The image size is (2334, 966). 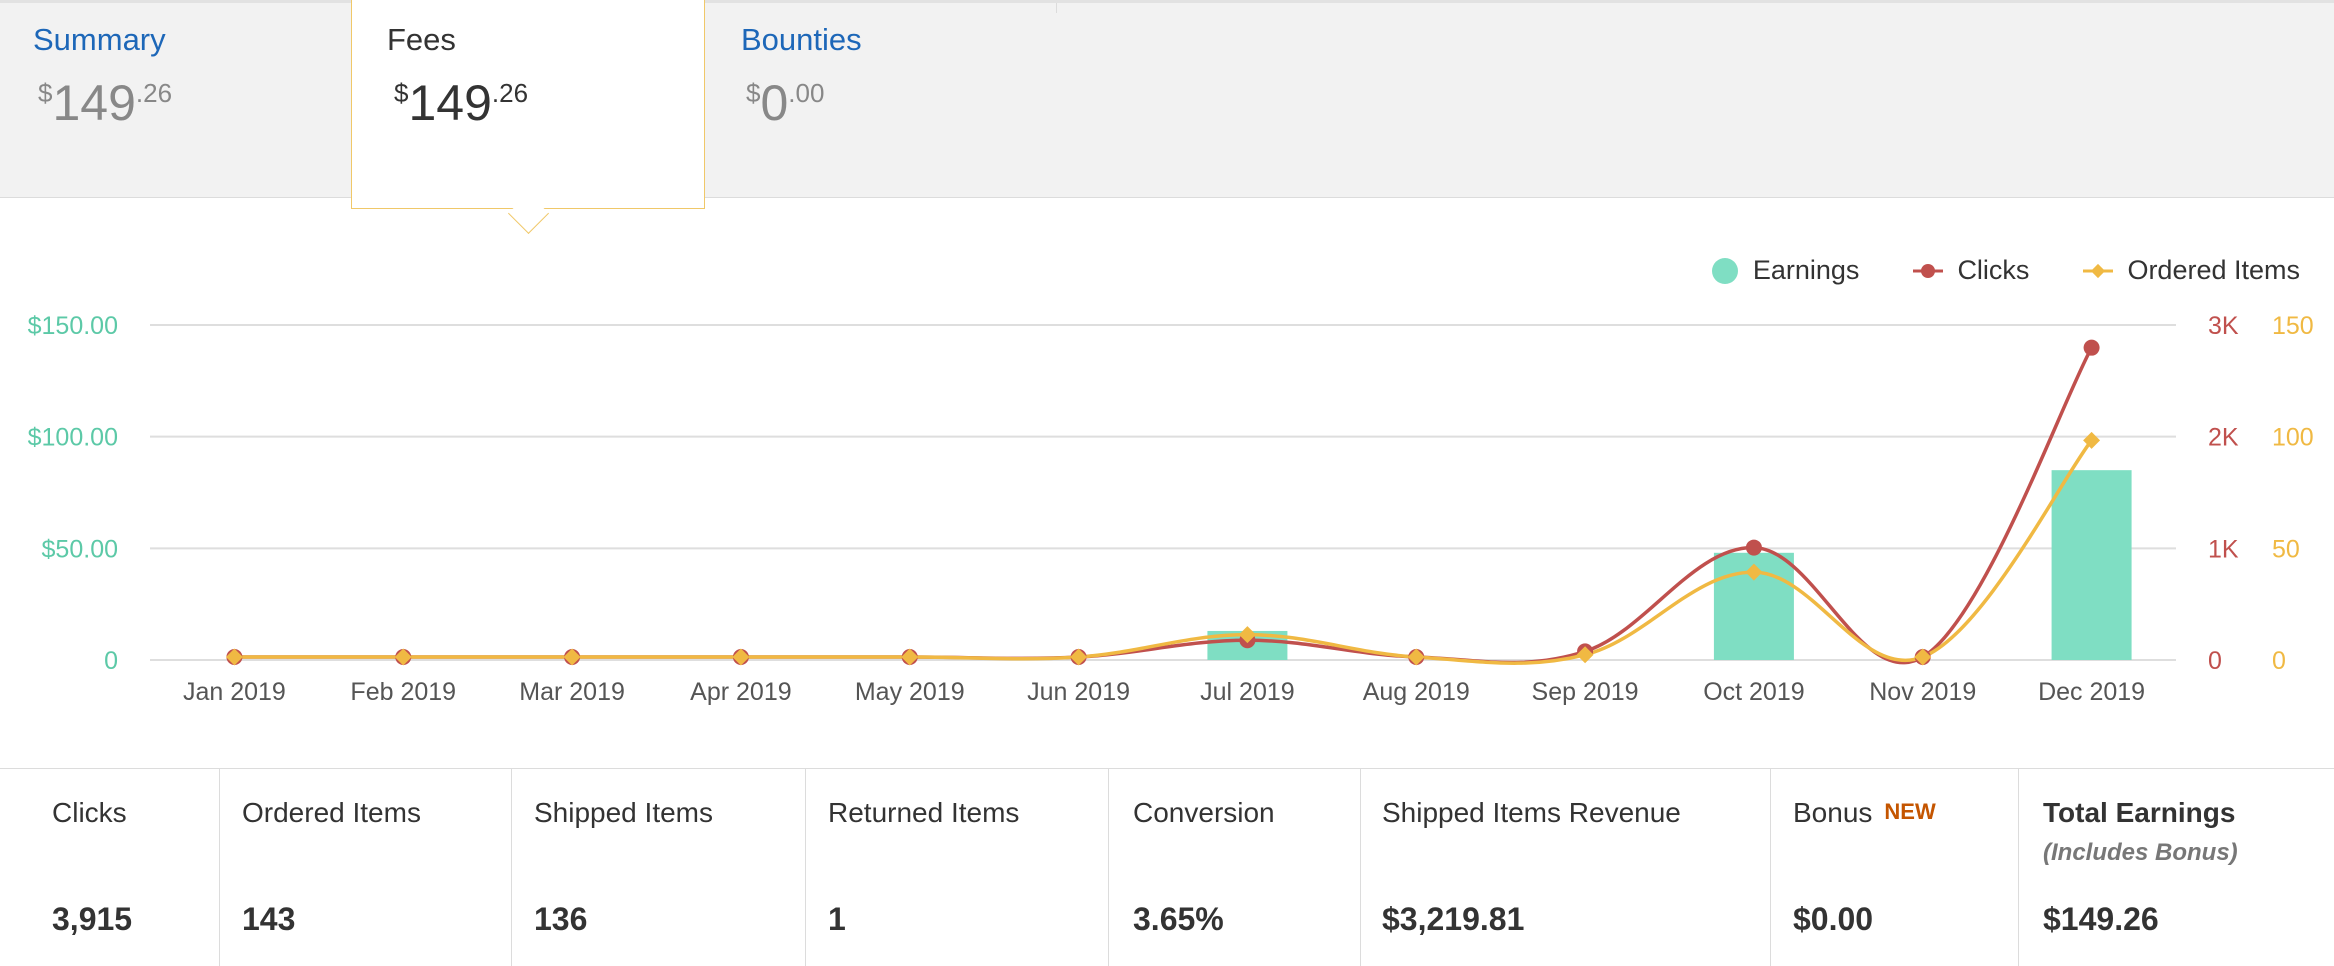 What do you see at coordinates (2213, 270) in the screenshot?
I see `legend-ordered-items-label: Ordered Items` at bounding box center [2213, 270].